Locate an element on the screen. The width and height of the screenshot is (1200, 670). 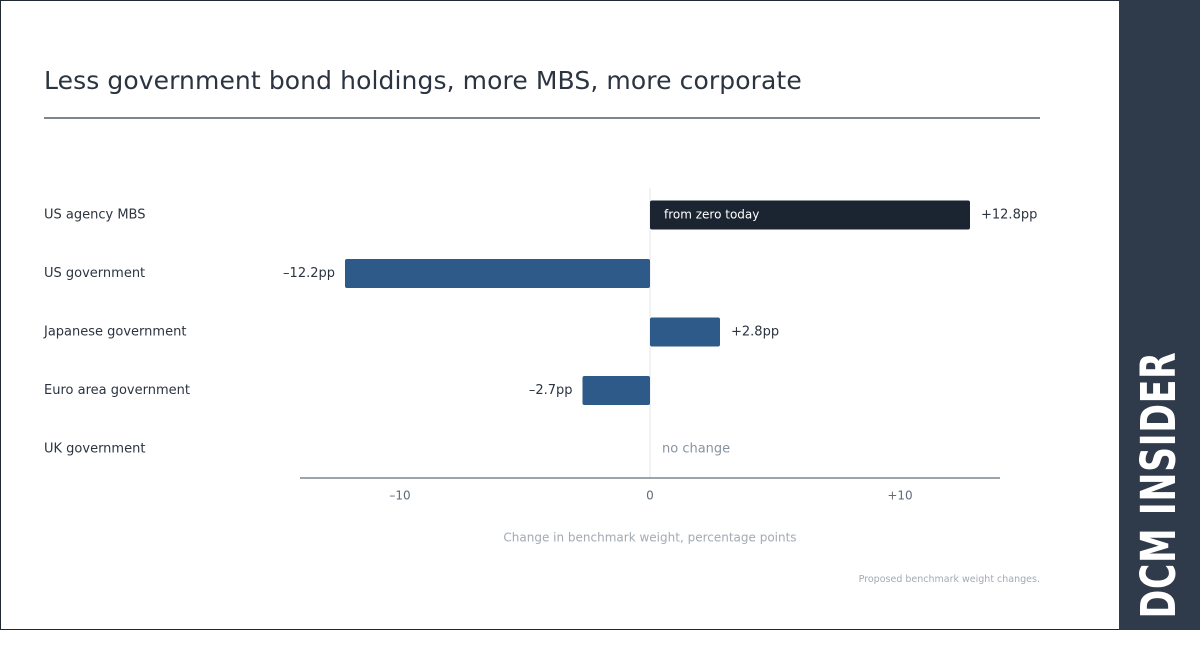
value-label: –12.2pp is located at coordinates (309, 273).